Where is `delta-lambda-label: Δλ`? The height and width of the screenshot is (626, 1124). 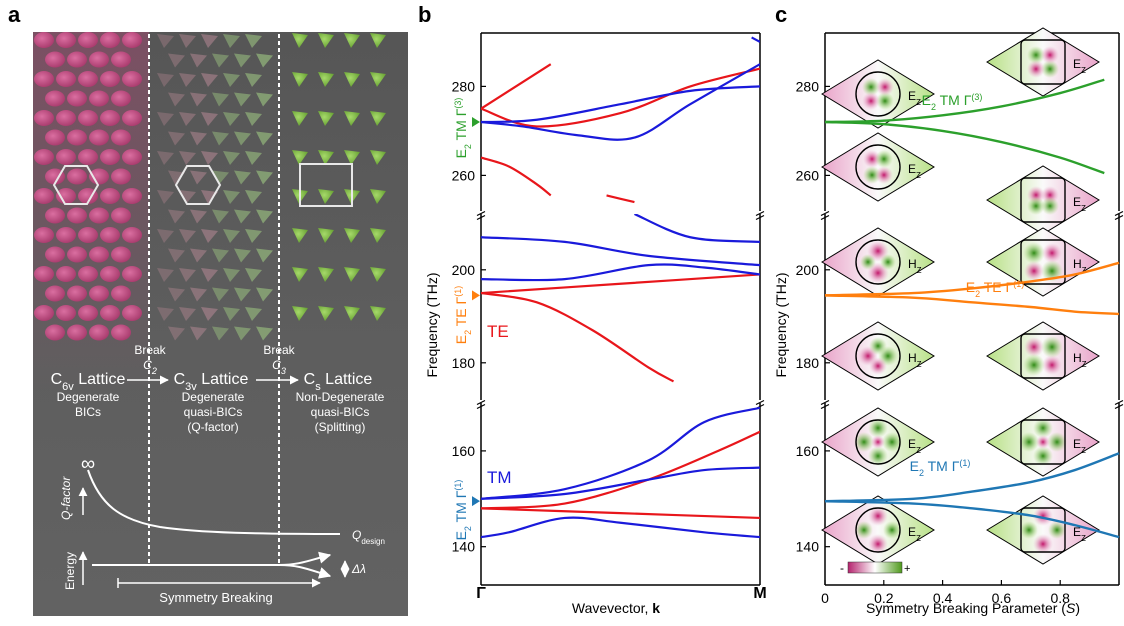 delta-lambda-label: Δλ is located at coordinates (358, 569).